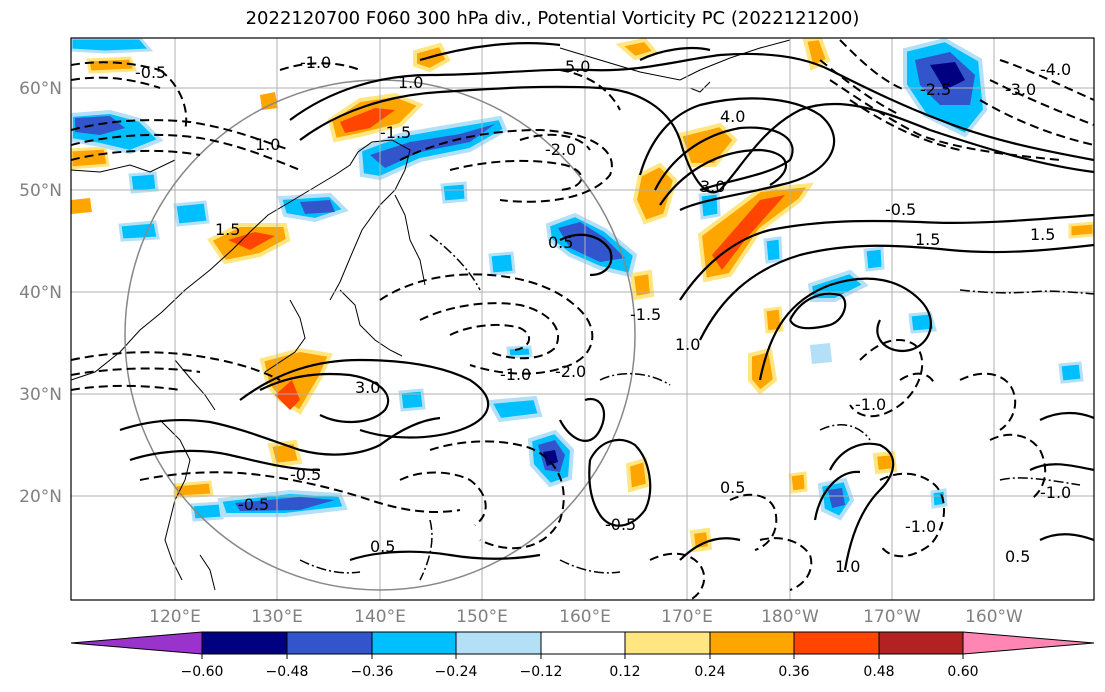 The image size is (1105, 692). I want to click on contour-label: -3.0, so click(1020, 89).